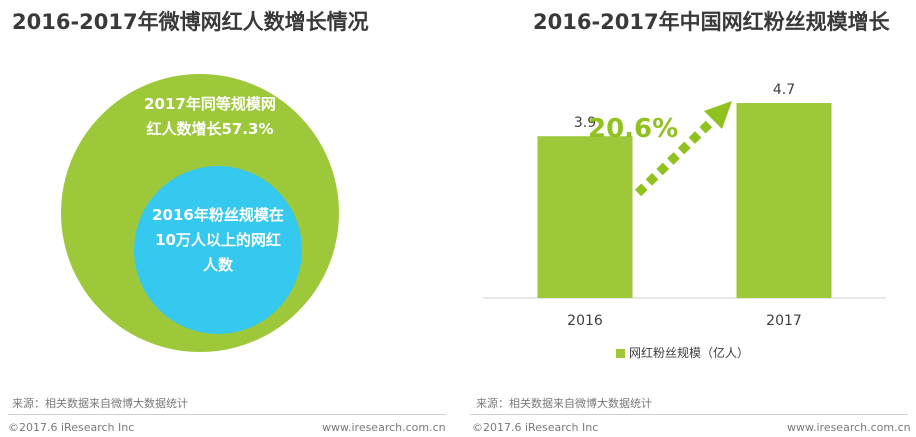  Describe the element at coordinates (674, 157) in the screenshot. I see `growth-arrow-shaft` at that location.